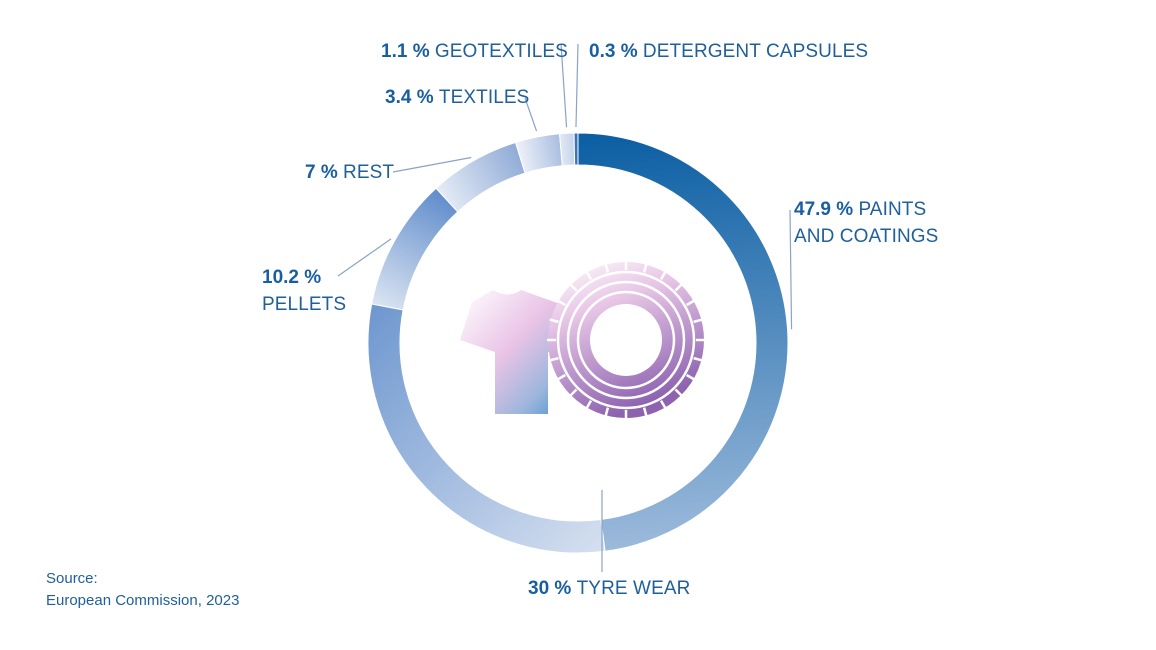  Describe the element at coordinates (350, 172) in the screenshot. I see `slice-label-rest: 7 % REST` at that location.